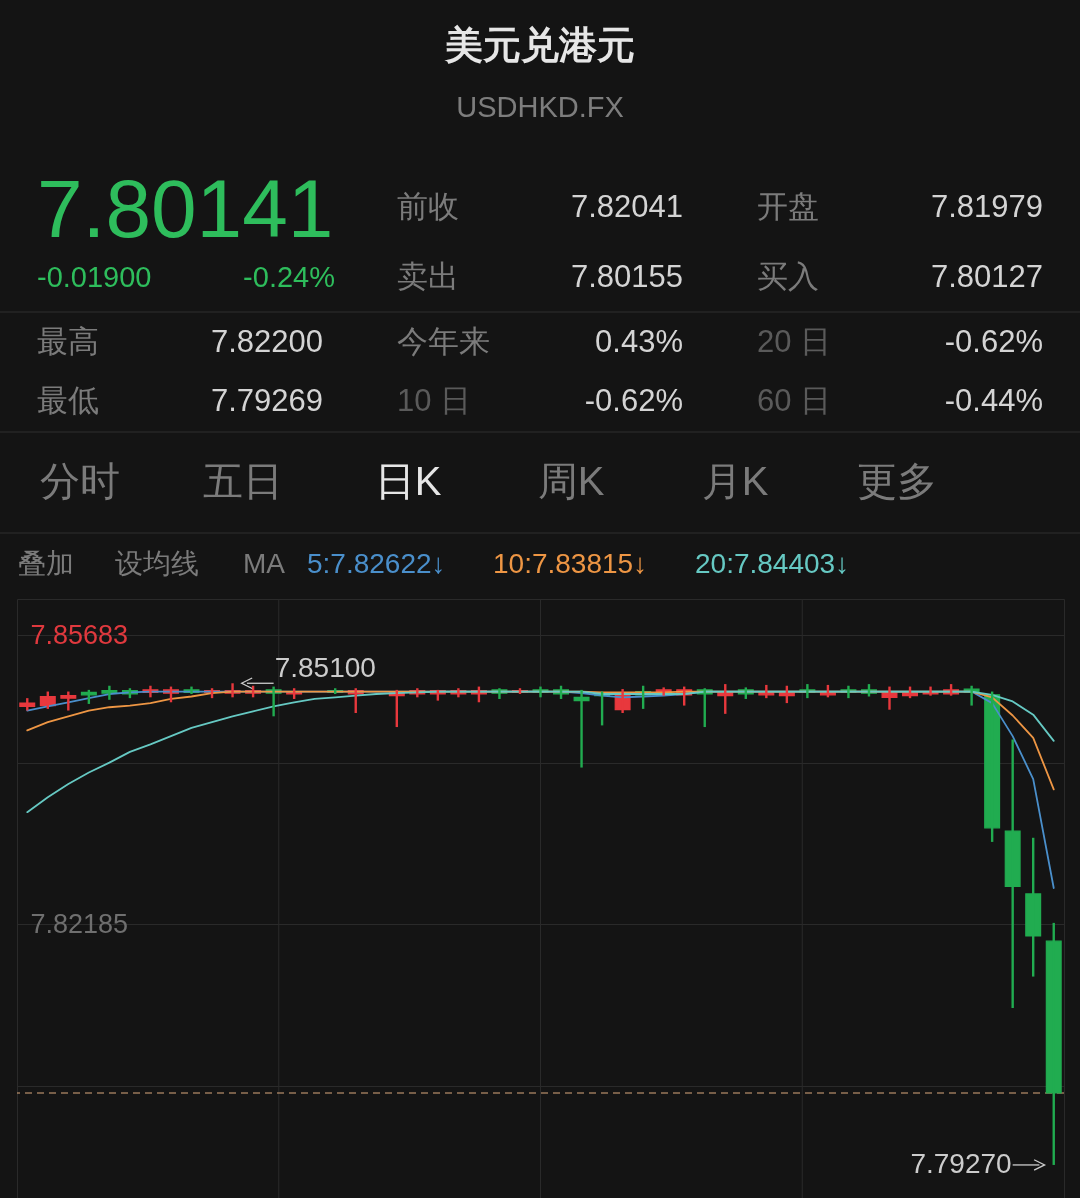 The image size is (1080, 1198). What do you see at coordinates (794, 400) in the screenshot?
I see `text: 60 日` at bounding box center [794, 400].